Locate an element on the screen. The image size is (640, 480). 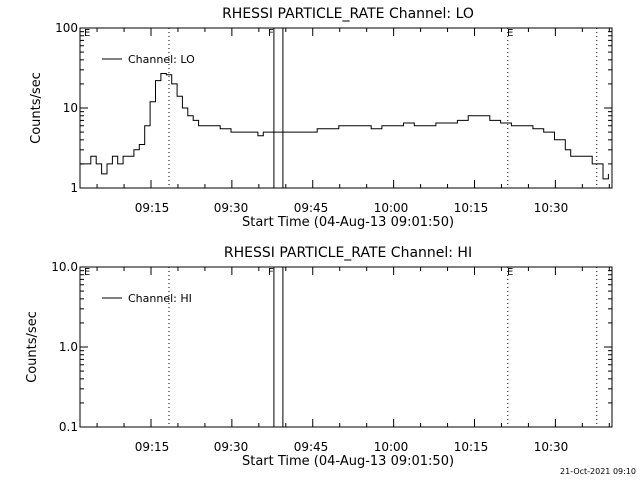
panel1-x-tick-0915: 09:15 is located at coordinates (152, 208).